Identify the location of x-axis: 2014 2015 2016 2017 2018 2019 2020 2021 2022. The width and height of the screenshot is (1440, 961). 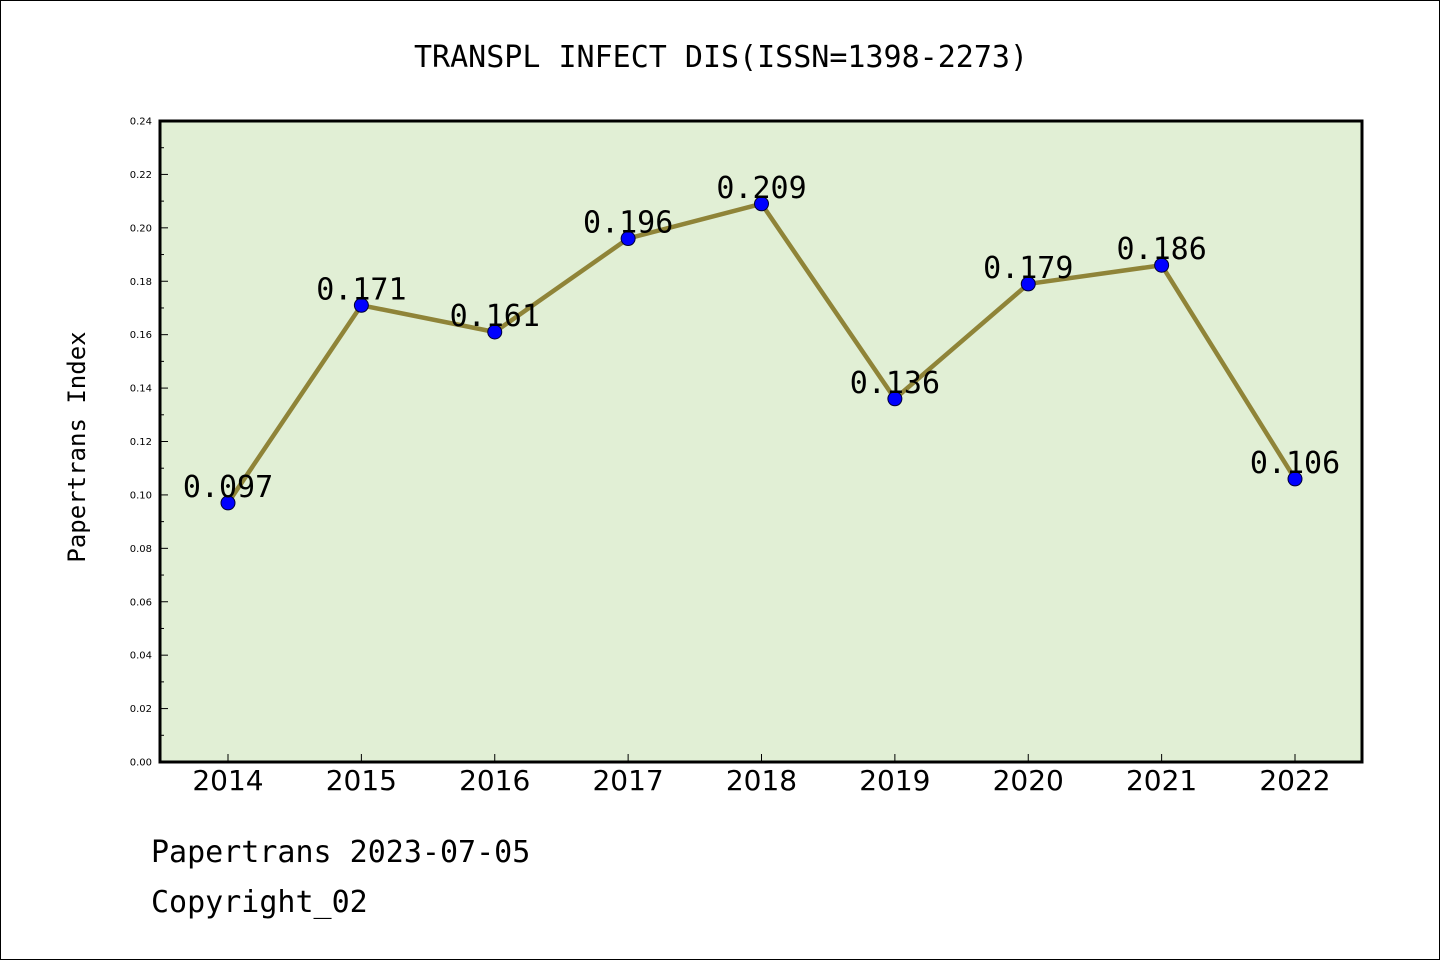
(761, 775).